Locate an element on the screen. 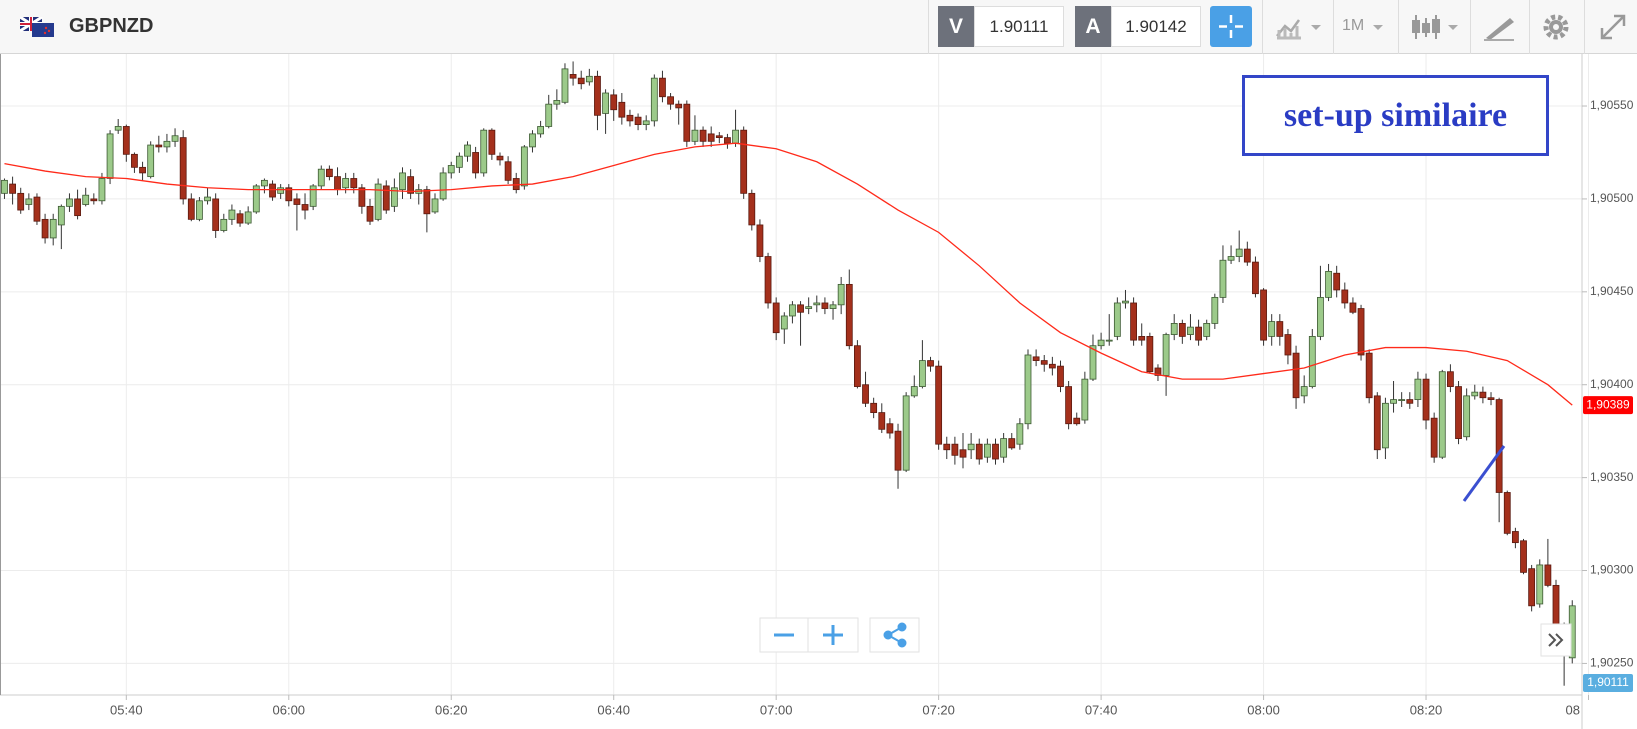 This screenshot has width=1637, height=729. x-tick-label: 08:00 is located at coordinates (1263, 709).